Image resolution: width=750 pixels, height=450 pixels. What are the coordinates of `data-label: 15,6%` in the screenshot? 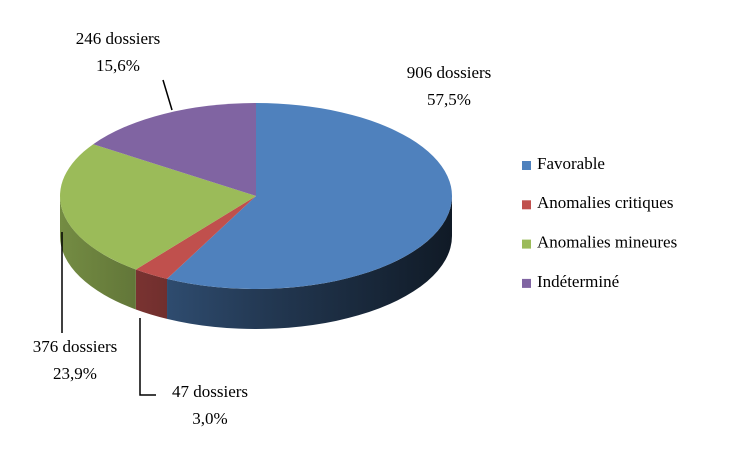 It's located at (118, 65).